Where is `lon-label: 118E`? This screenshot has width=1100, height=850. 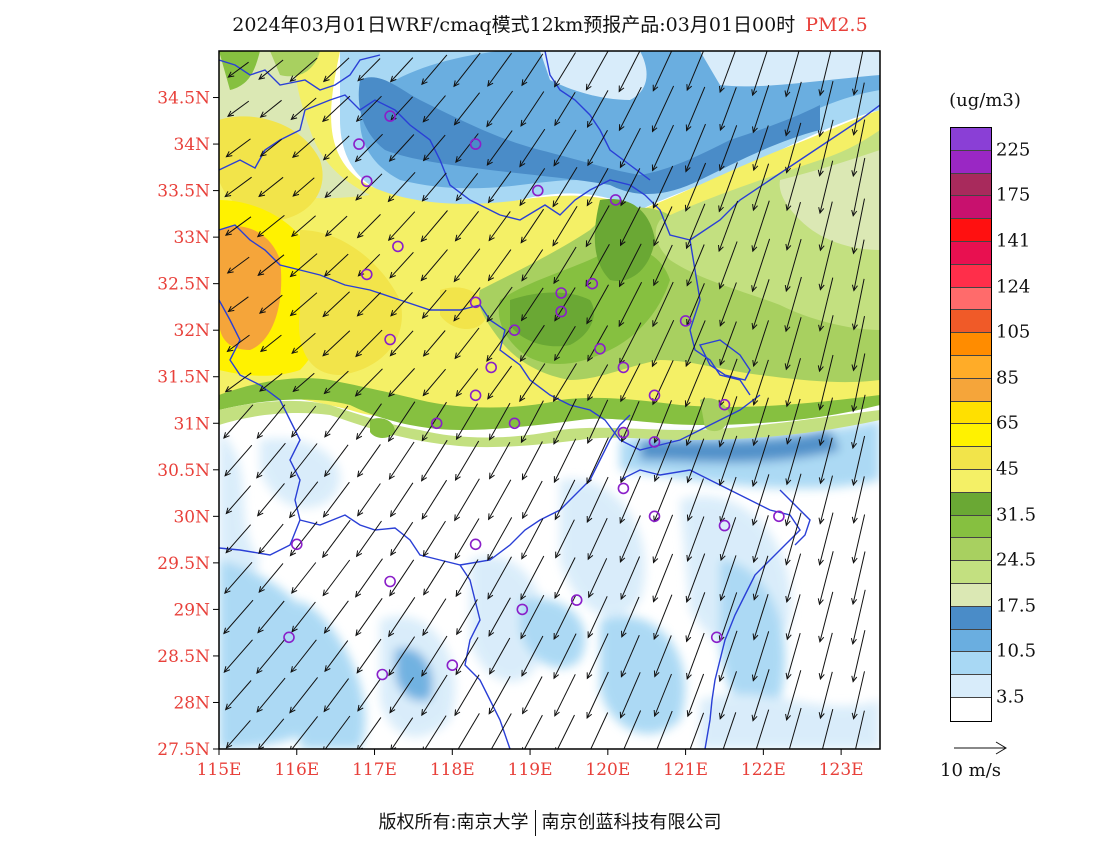 lon-label: 118E is located at coordinates (452, 770).